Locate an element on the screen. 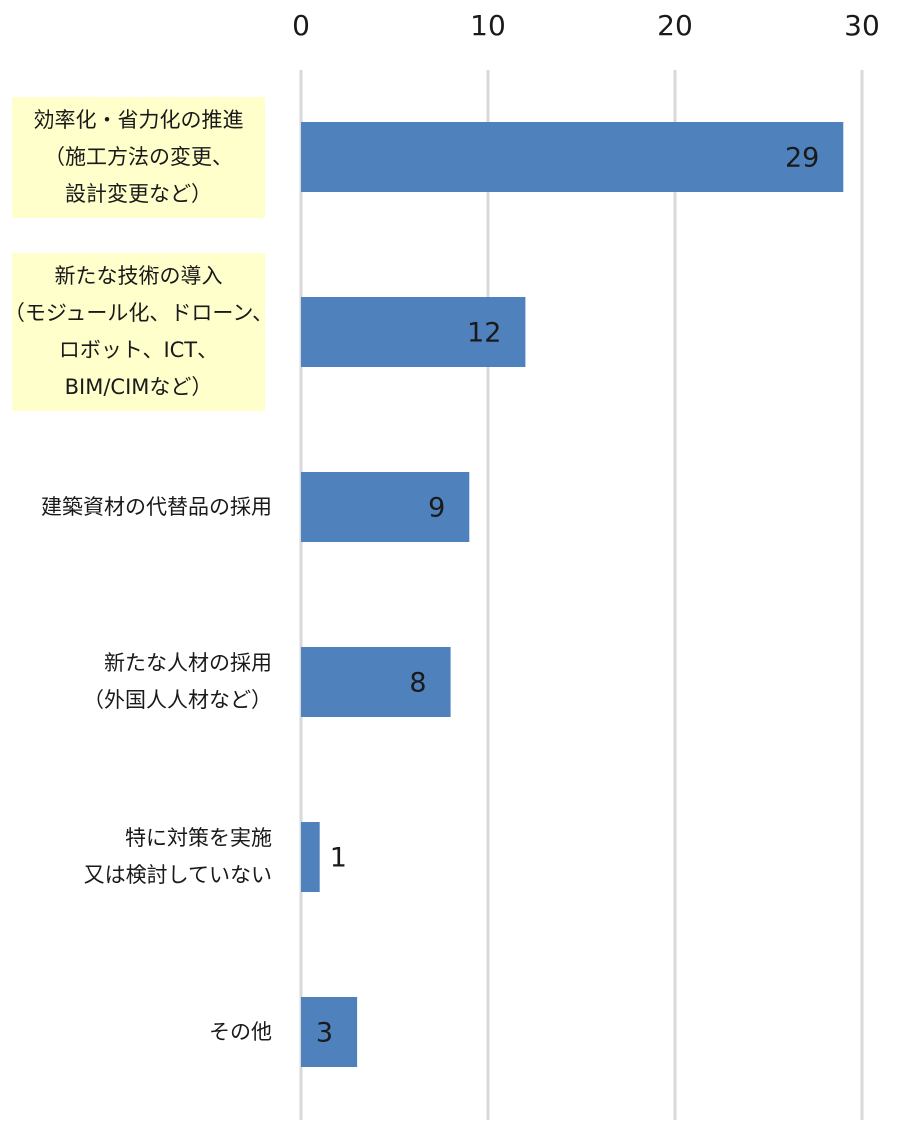 Image resolution: width=900 pixels, height=1144 pixels. x-tick-label: 30 is located at coordinates (862, 25).